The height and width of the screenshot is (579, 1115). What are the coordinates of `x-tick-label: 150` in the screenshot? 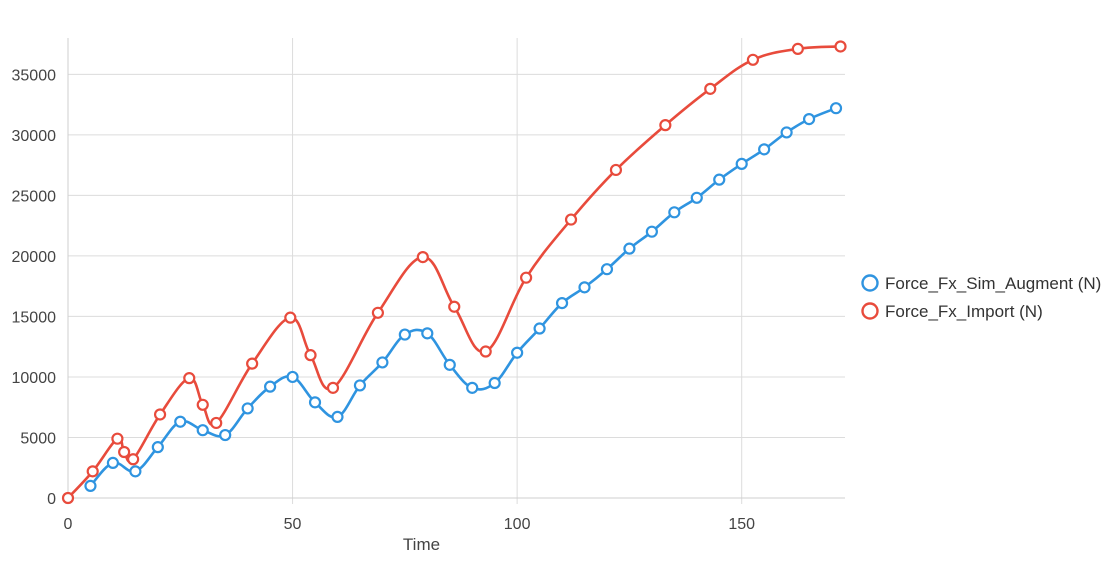 It's located at (741, 524).